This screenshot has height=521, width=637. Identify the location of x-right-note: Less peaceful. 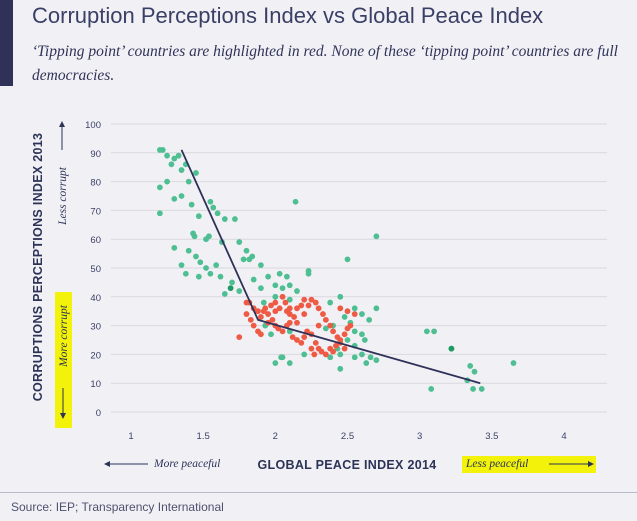
(496, 464).